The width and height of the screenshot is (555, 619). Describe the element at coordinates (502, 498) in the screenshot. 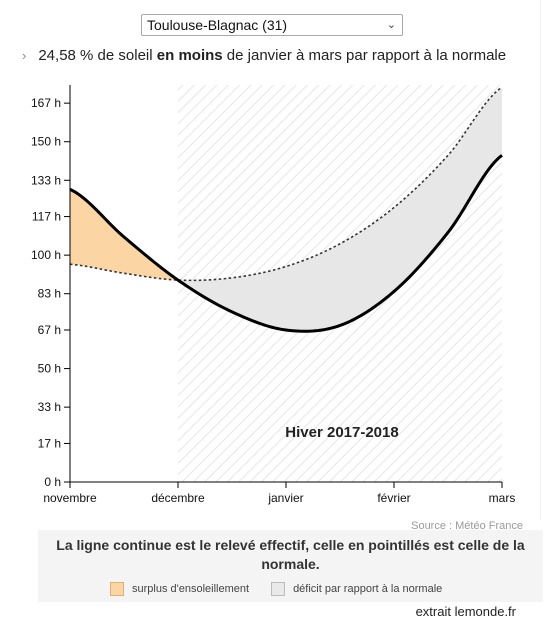

I see `x-tick-label: mars` at that location.